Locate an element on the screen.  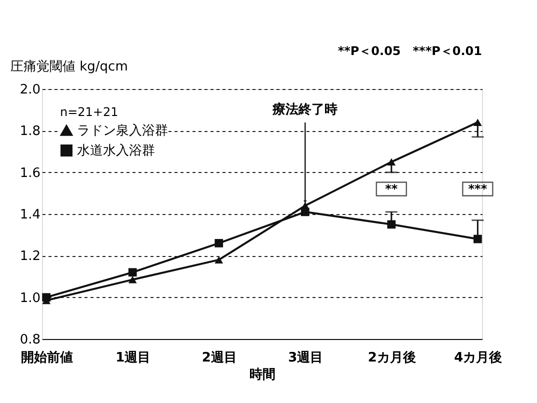
y-tick-label: 1.4 is located at coordinates (30, 215).